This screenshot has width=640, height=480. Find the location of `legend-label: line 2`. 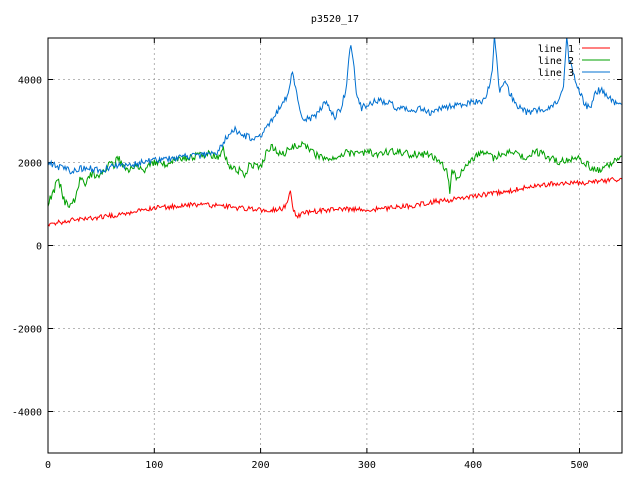

legend-label: line 2 is located at coordinates (556, 61).